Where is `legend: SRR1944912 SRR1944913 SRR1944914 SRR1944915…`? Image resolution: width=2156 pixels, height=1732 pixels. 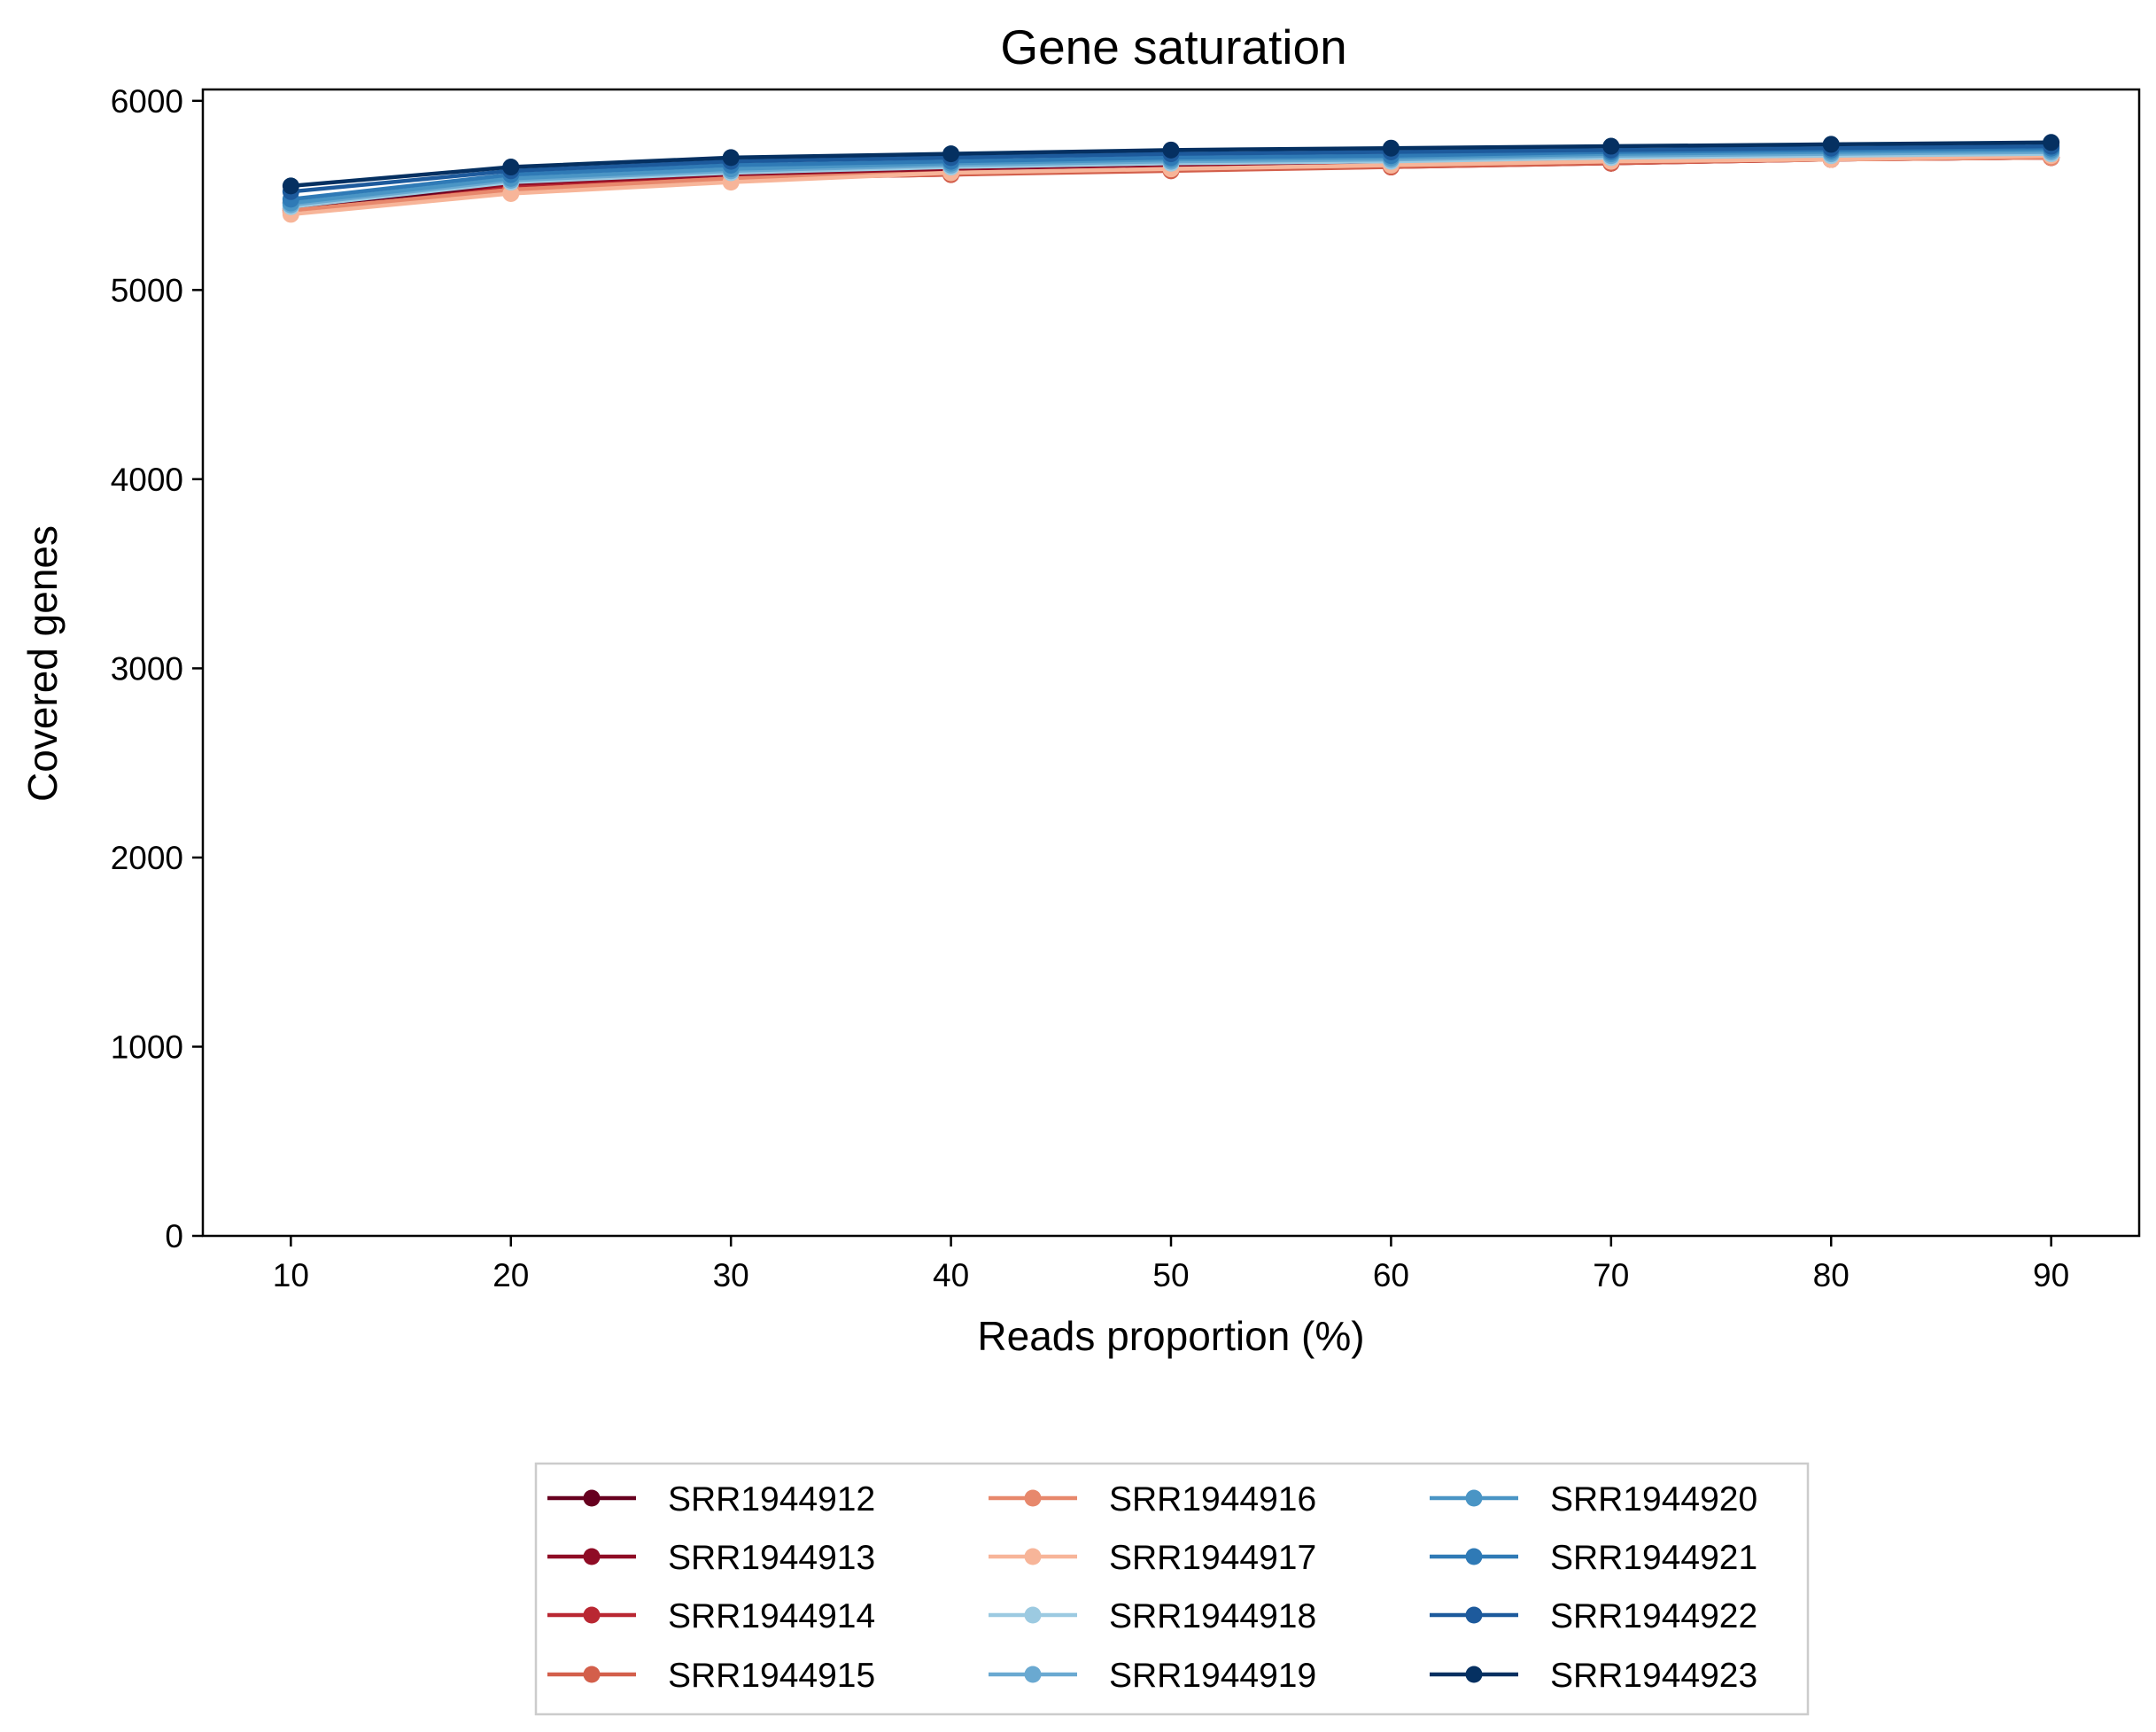 legend: SRR1944912 SRR1944913 SRR1944914 SRR1944915… is located at coordinates (1172, 1589).